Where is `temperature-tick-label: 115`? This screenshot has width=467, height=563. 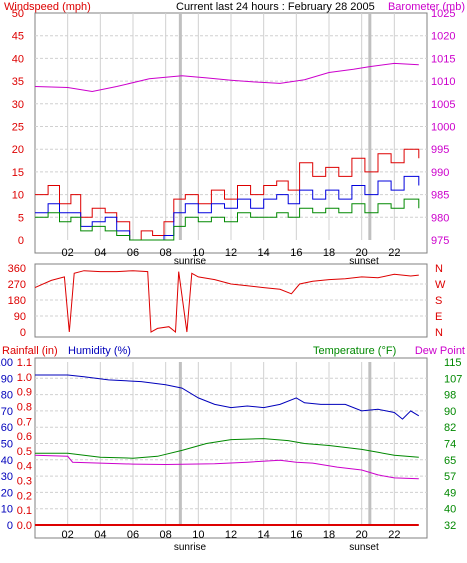
temperature-tick-label: 115 is located at coordinates (453, 363).